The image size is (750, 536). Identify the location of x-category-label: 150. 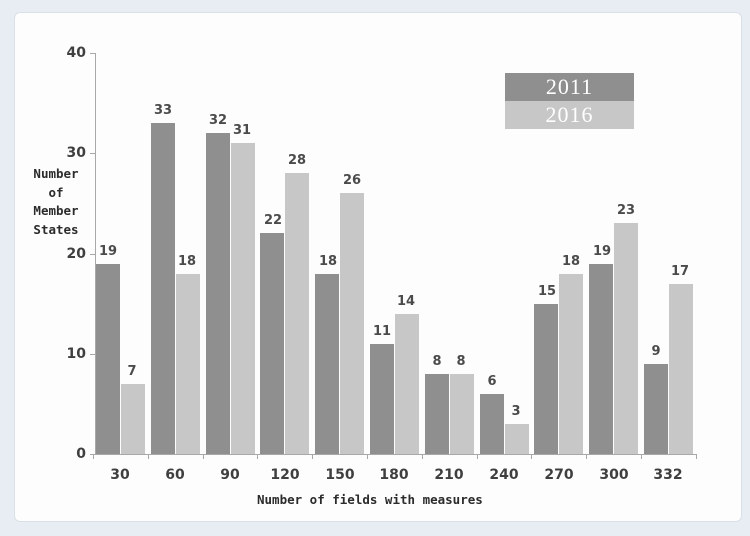
(340, 475).